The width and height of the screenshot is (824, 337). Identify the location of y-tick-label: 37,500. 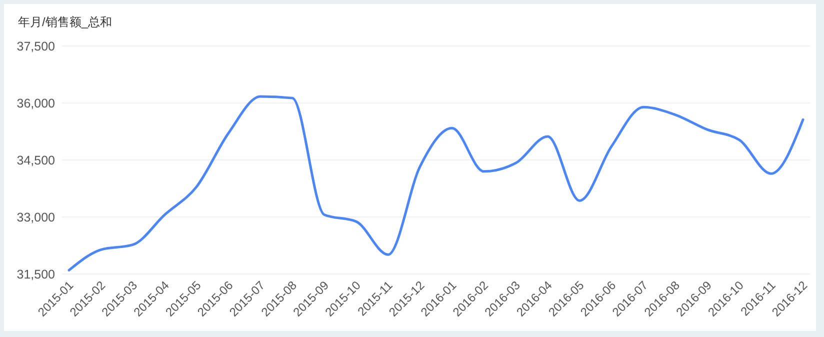
(36, 46).